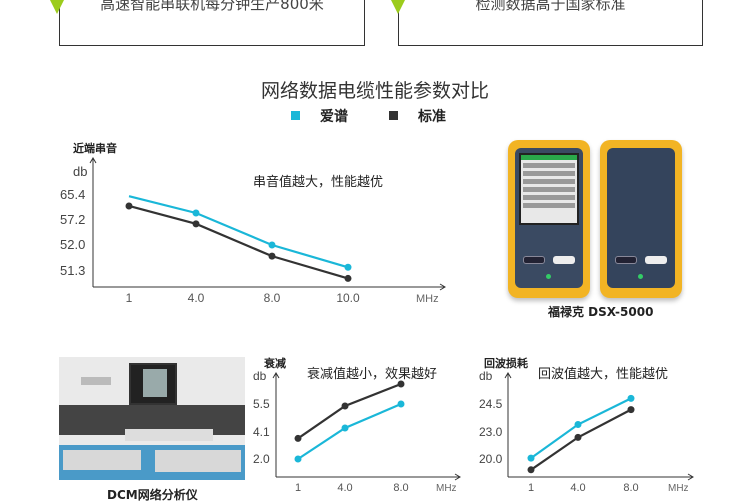 The image size is (750, 503). What do you see at coordinates (261, 459) in the screenshot?
I see `y-tick-label: 2.0` at bounding box center [261, 459].